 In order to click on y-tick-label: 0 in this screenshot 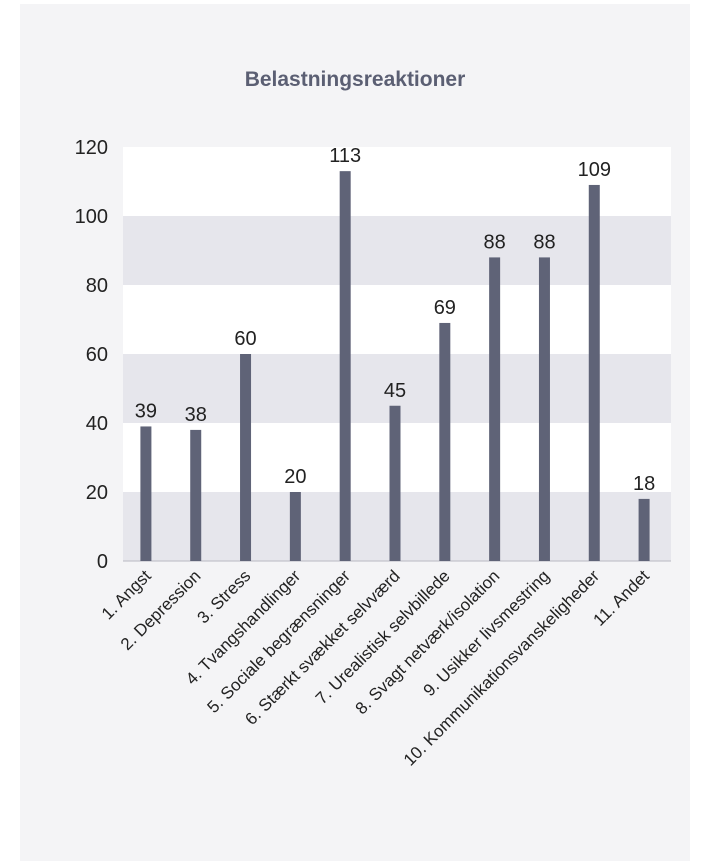, I will do `click(102, 562)`.